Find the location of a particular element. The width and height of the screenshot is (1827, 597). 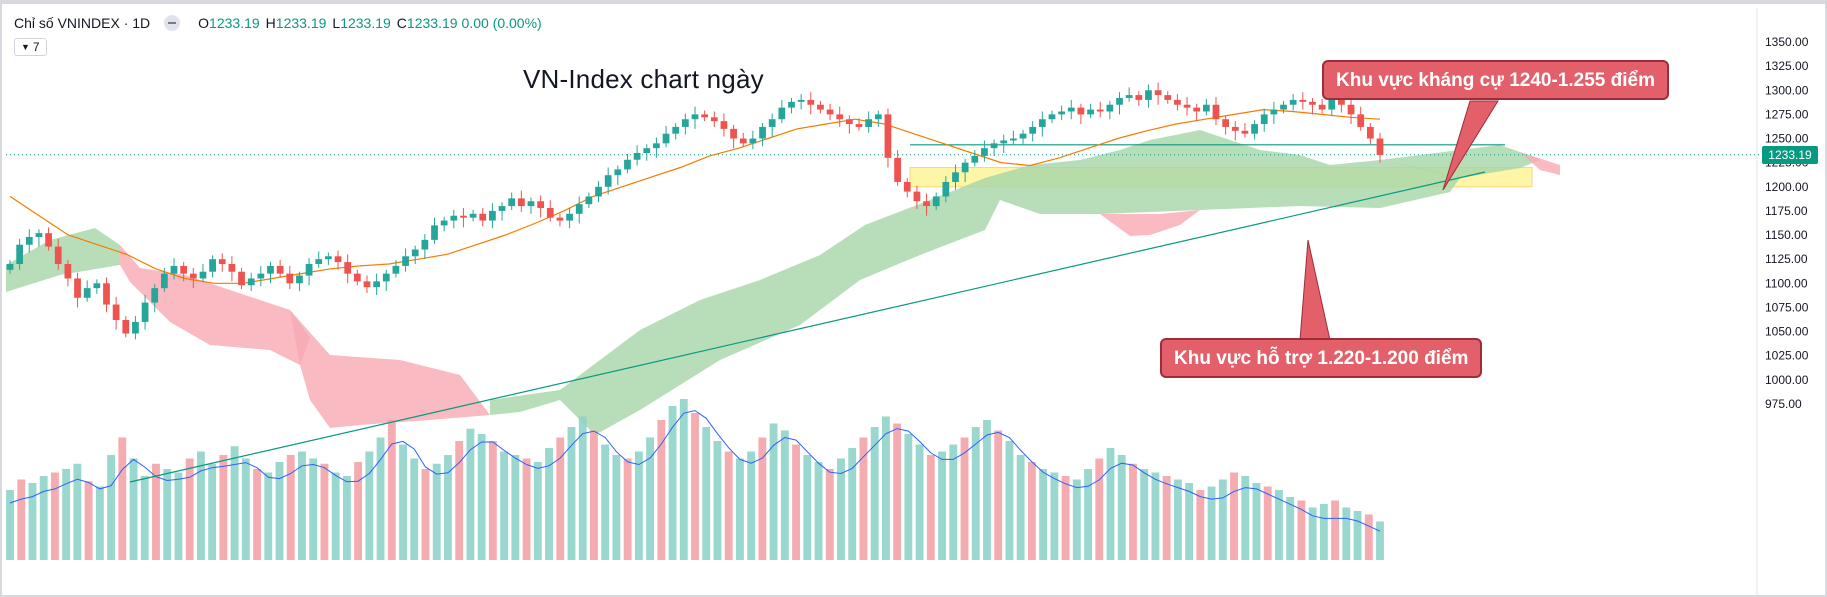

close-value: 1233.19 is located at coordinates (432, 23).